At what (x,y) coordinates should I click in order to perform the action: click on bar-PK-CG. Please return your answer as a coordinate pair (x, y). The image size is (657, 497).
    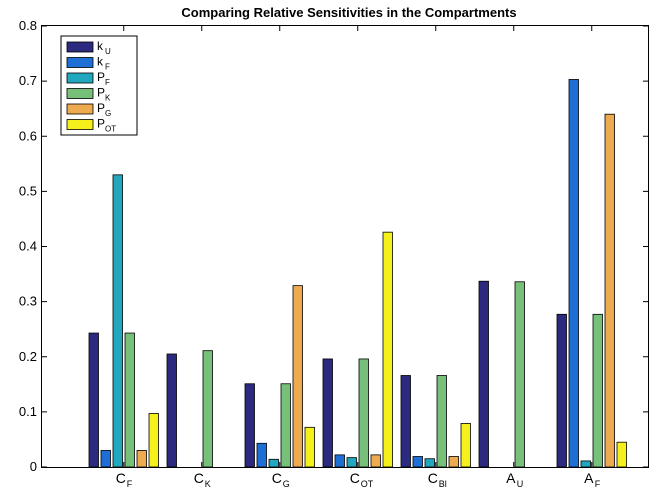
    Looking at the image, I should click on (285, 425).